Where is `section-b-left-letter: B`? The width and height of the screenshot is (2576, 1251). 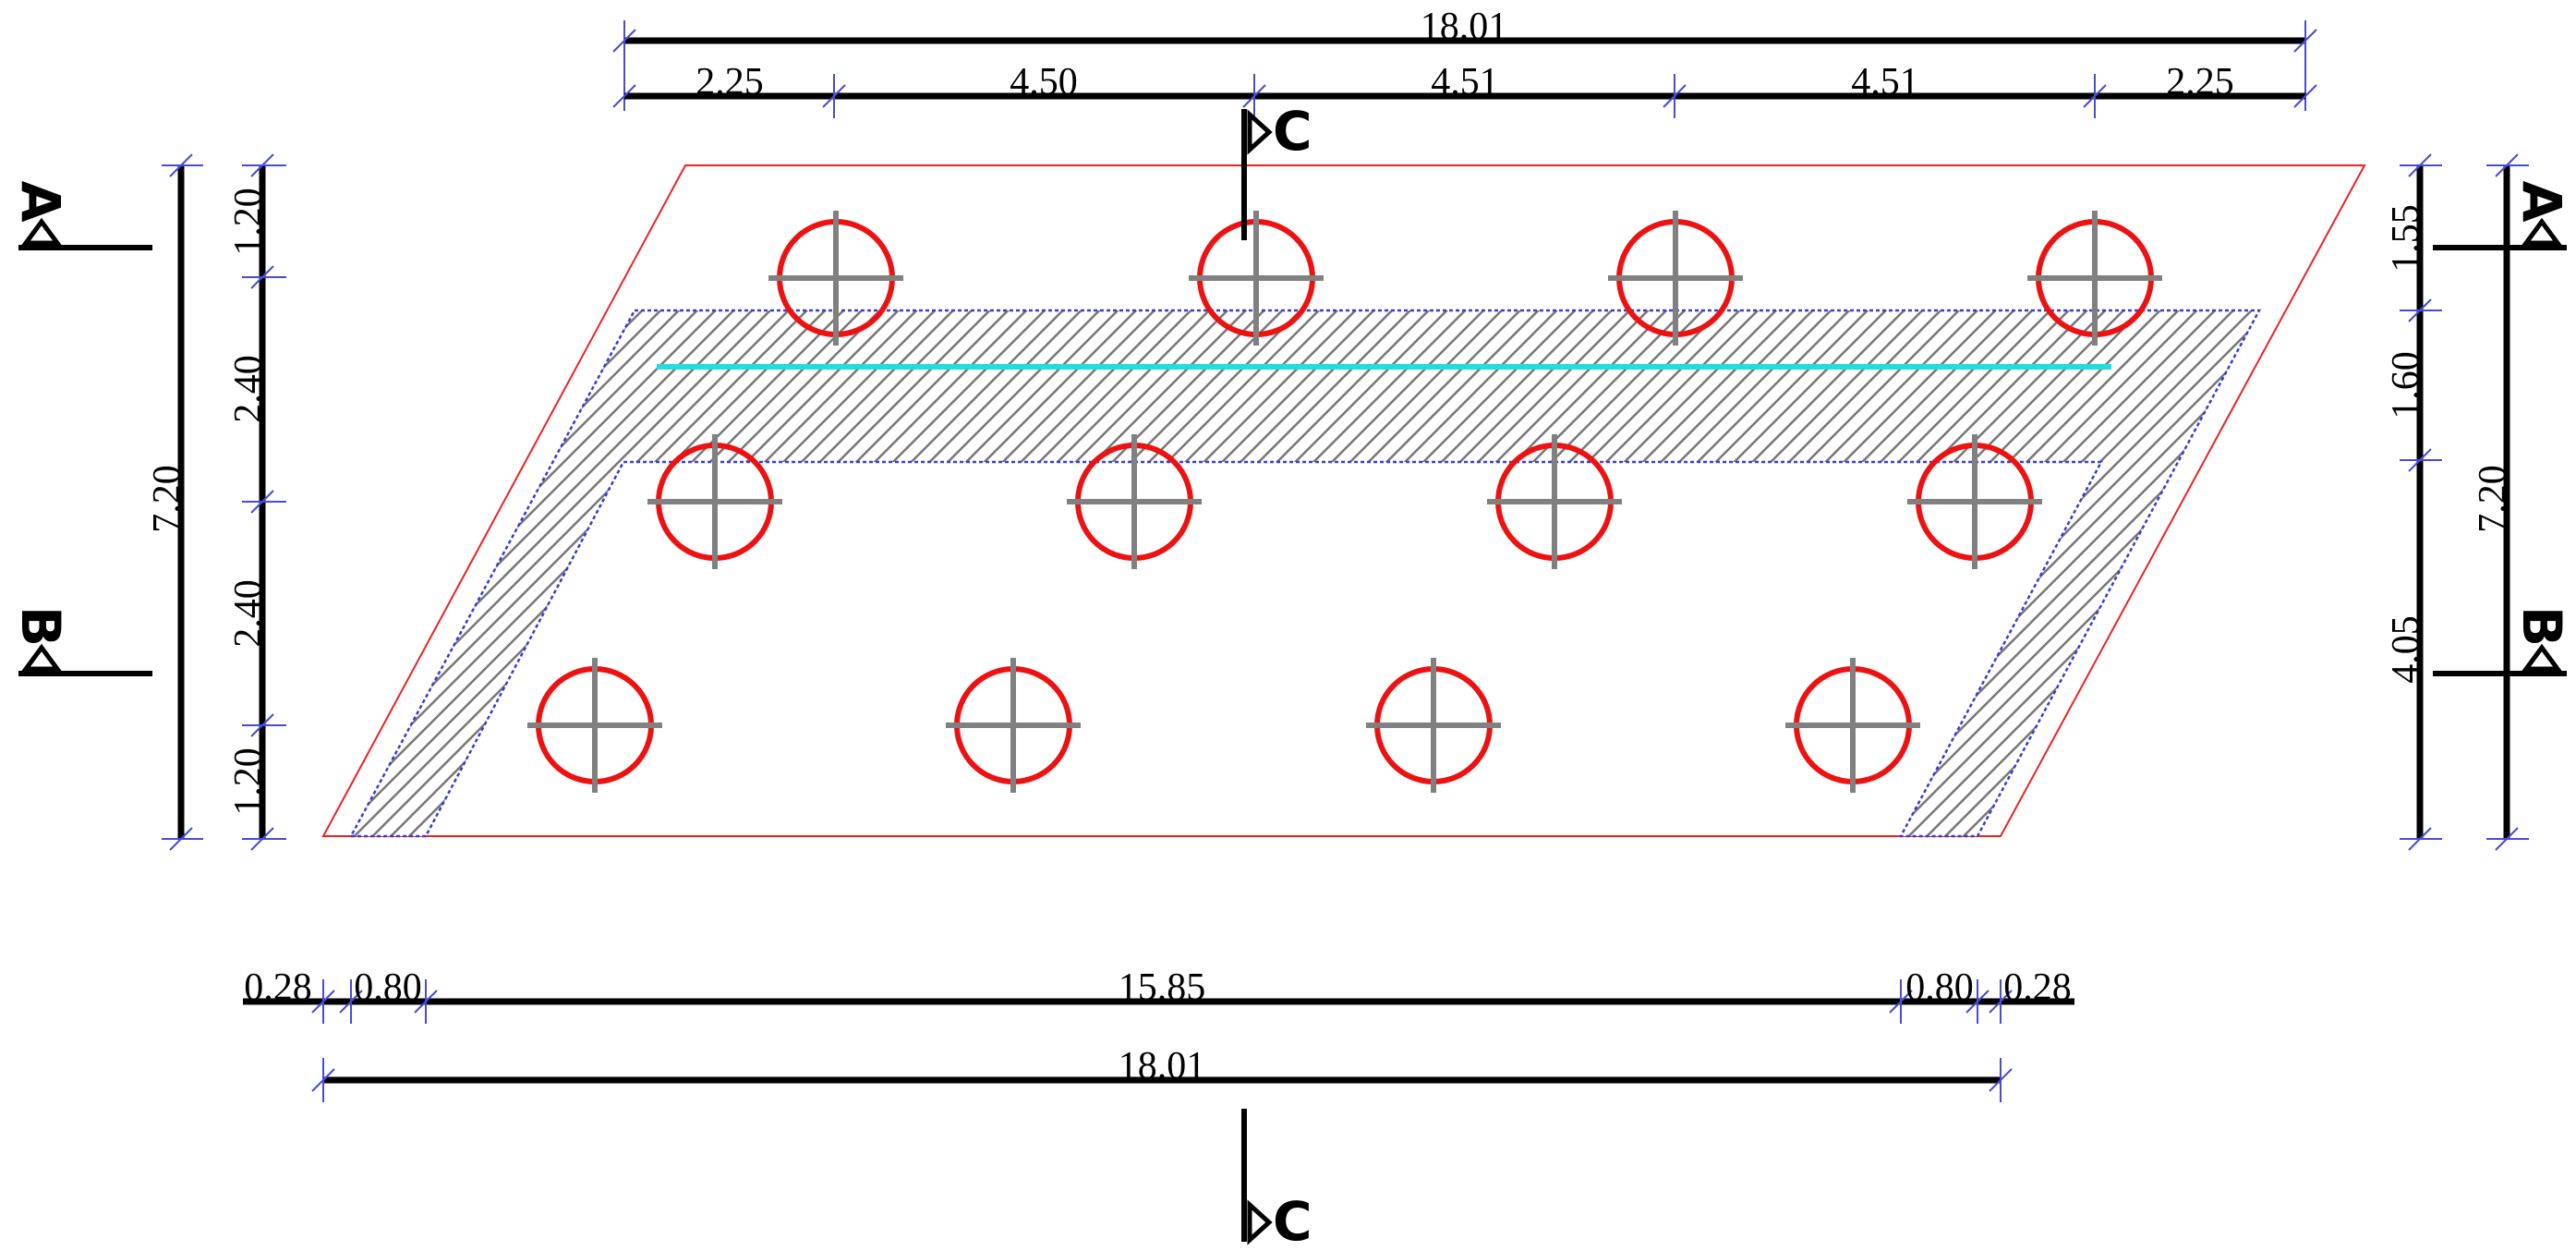 section-b-left-letter: B is located at coordinates (40, 626).